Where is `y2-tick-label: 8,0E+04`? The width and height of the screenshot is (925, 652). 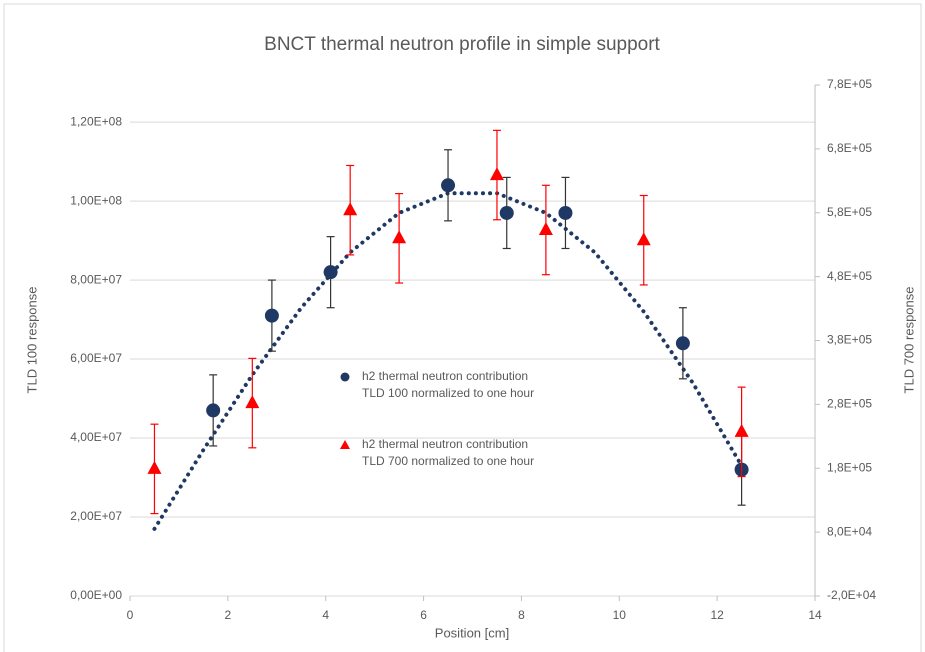
y2-tick-label: 8,0E+04 is located at coordinates (849, 531).